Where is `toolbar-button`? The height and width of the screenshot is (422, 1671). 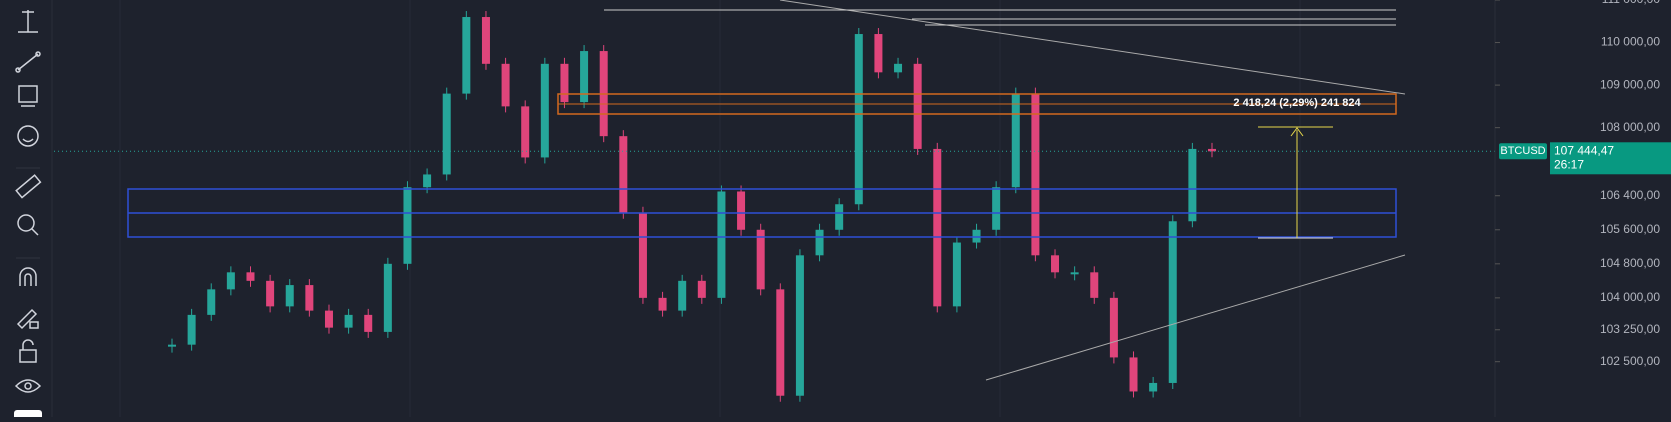
toolbar-button is located at coordinates (28, 415).